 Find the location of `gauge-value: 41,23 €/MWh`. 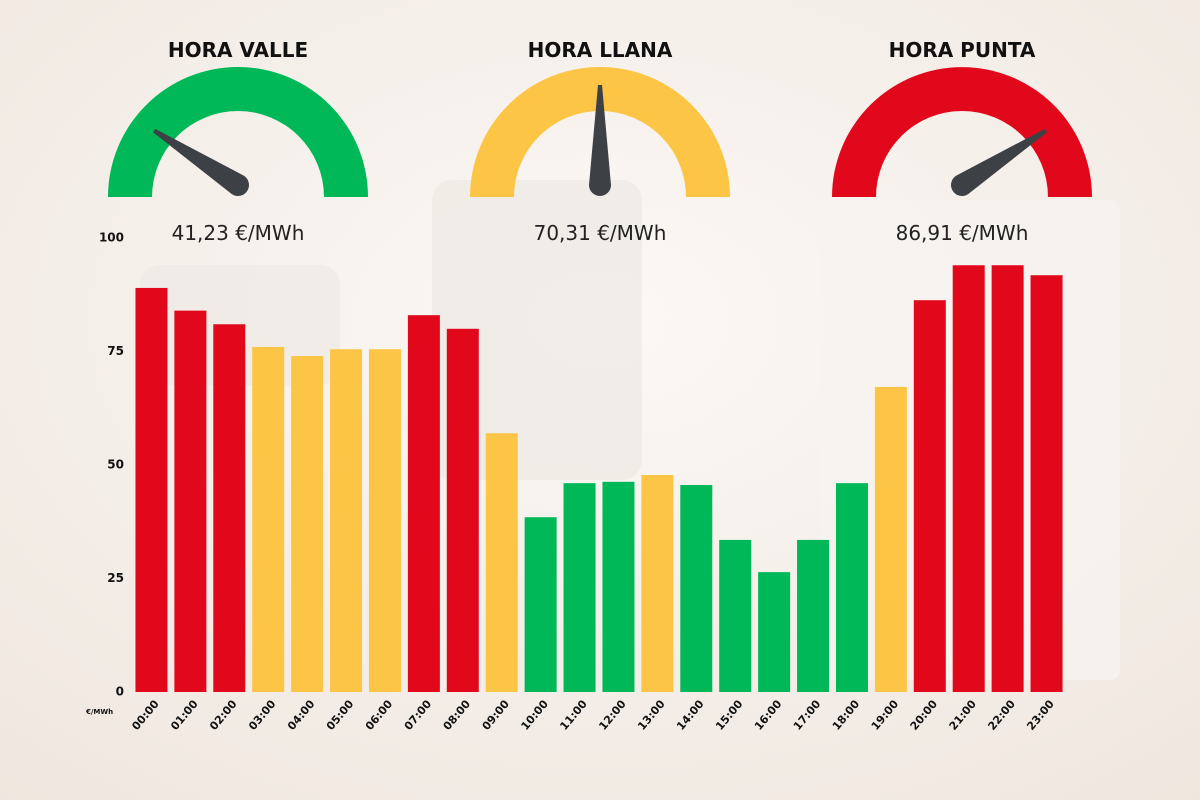

gauge-value: 41,23 €/MWh is located at coordinates (238, 233).